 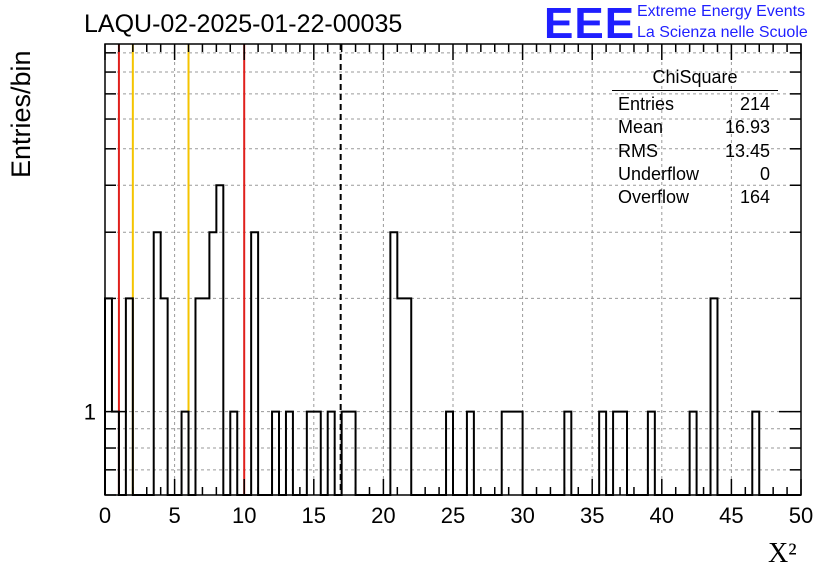 I want to click on y-tick-label: 1, so click(x=90, y=412).